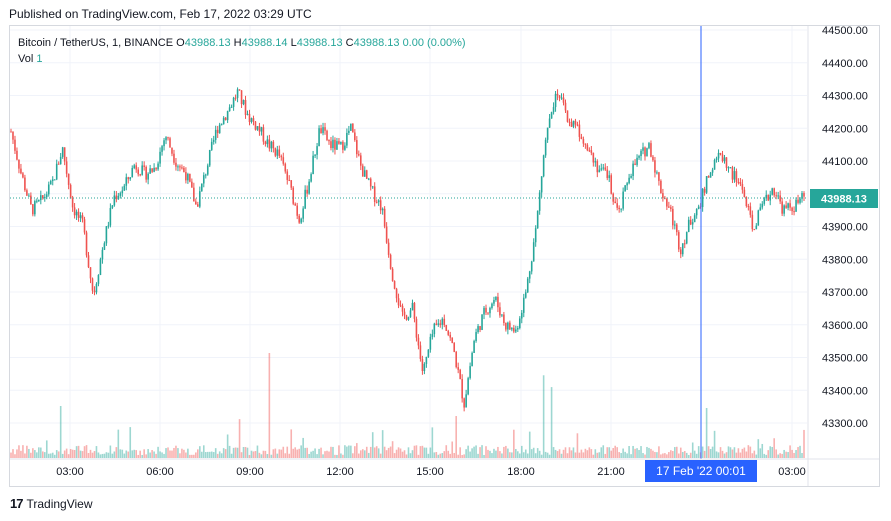 This screenshot has height=521, width=891. What do you see at coordinates (845, 260) in the screenshot?
I see `y-tick-label: 43800.00` at bounding box center [845, 260].